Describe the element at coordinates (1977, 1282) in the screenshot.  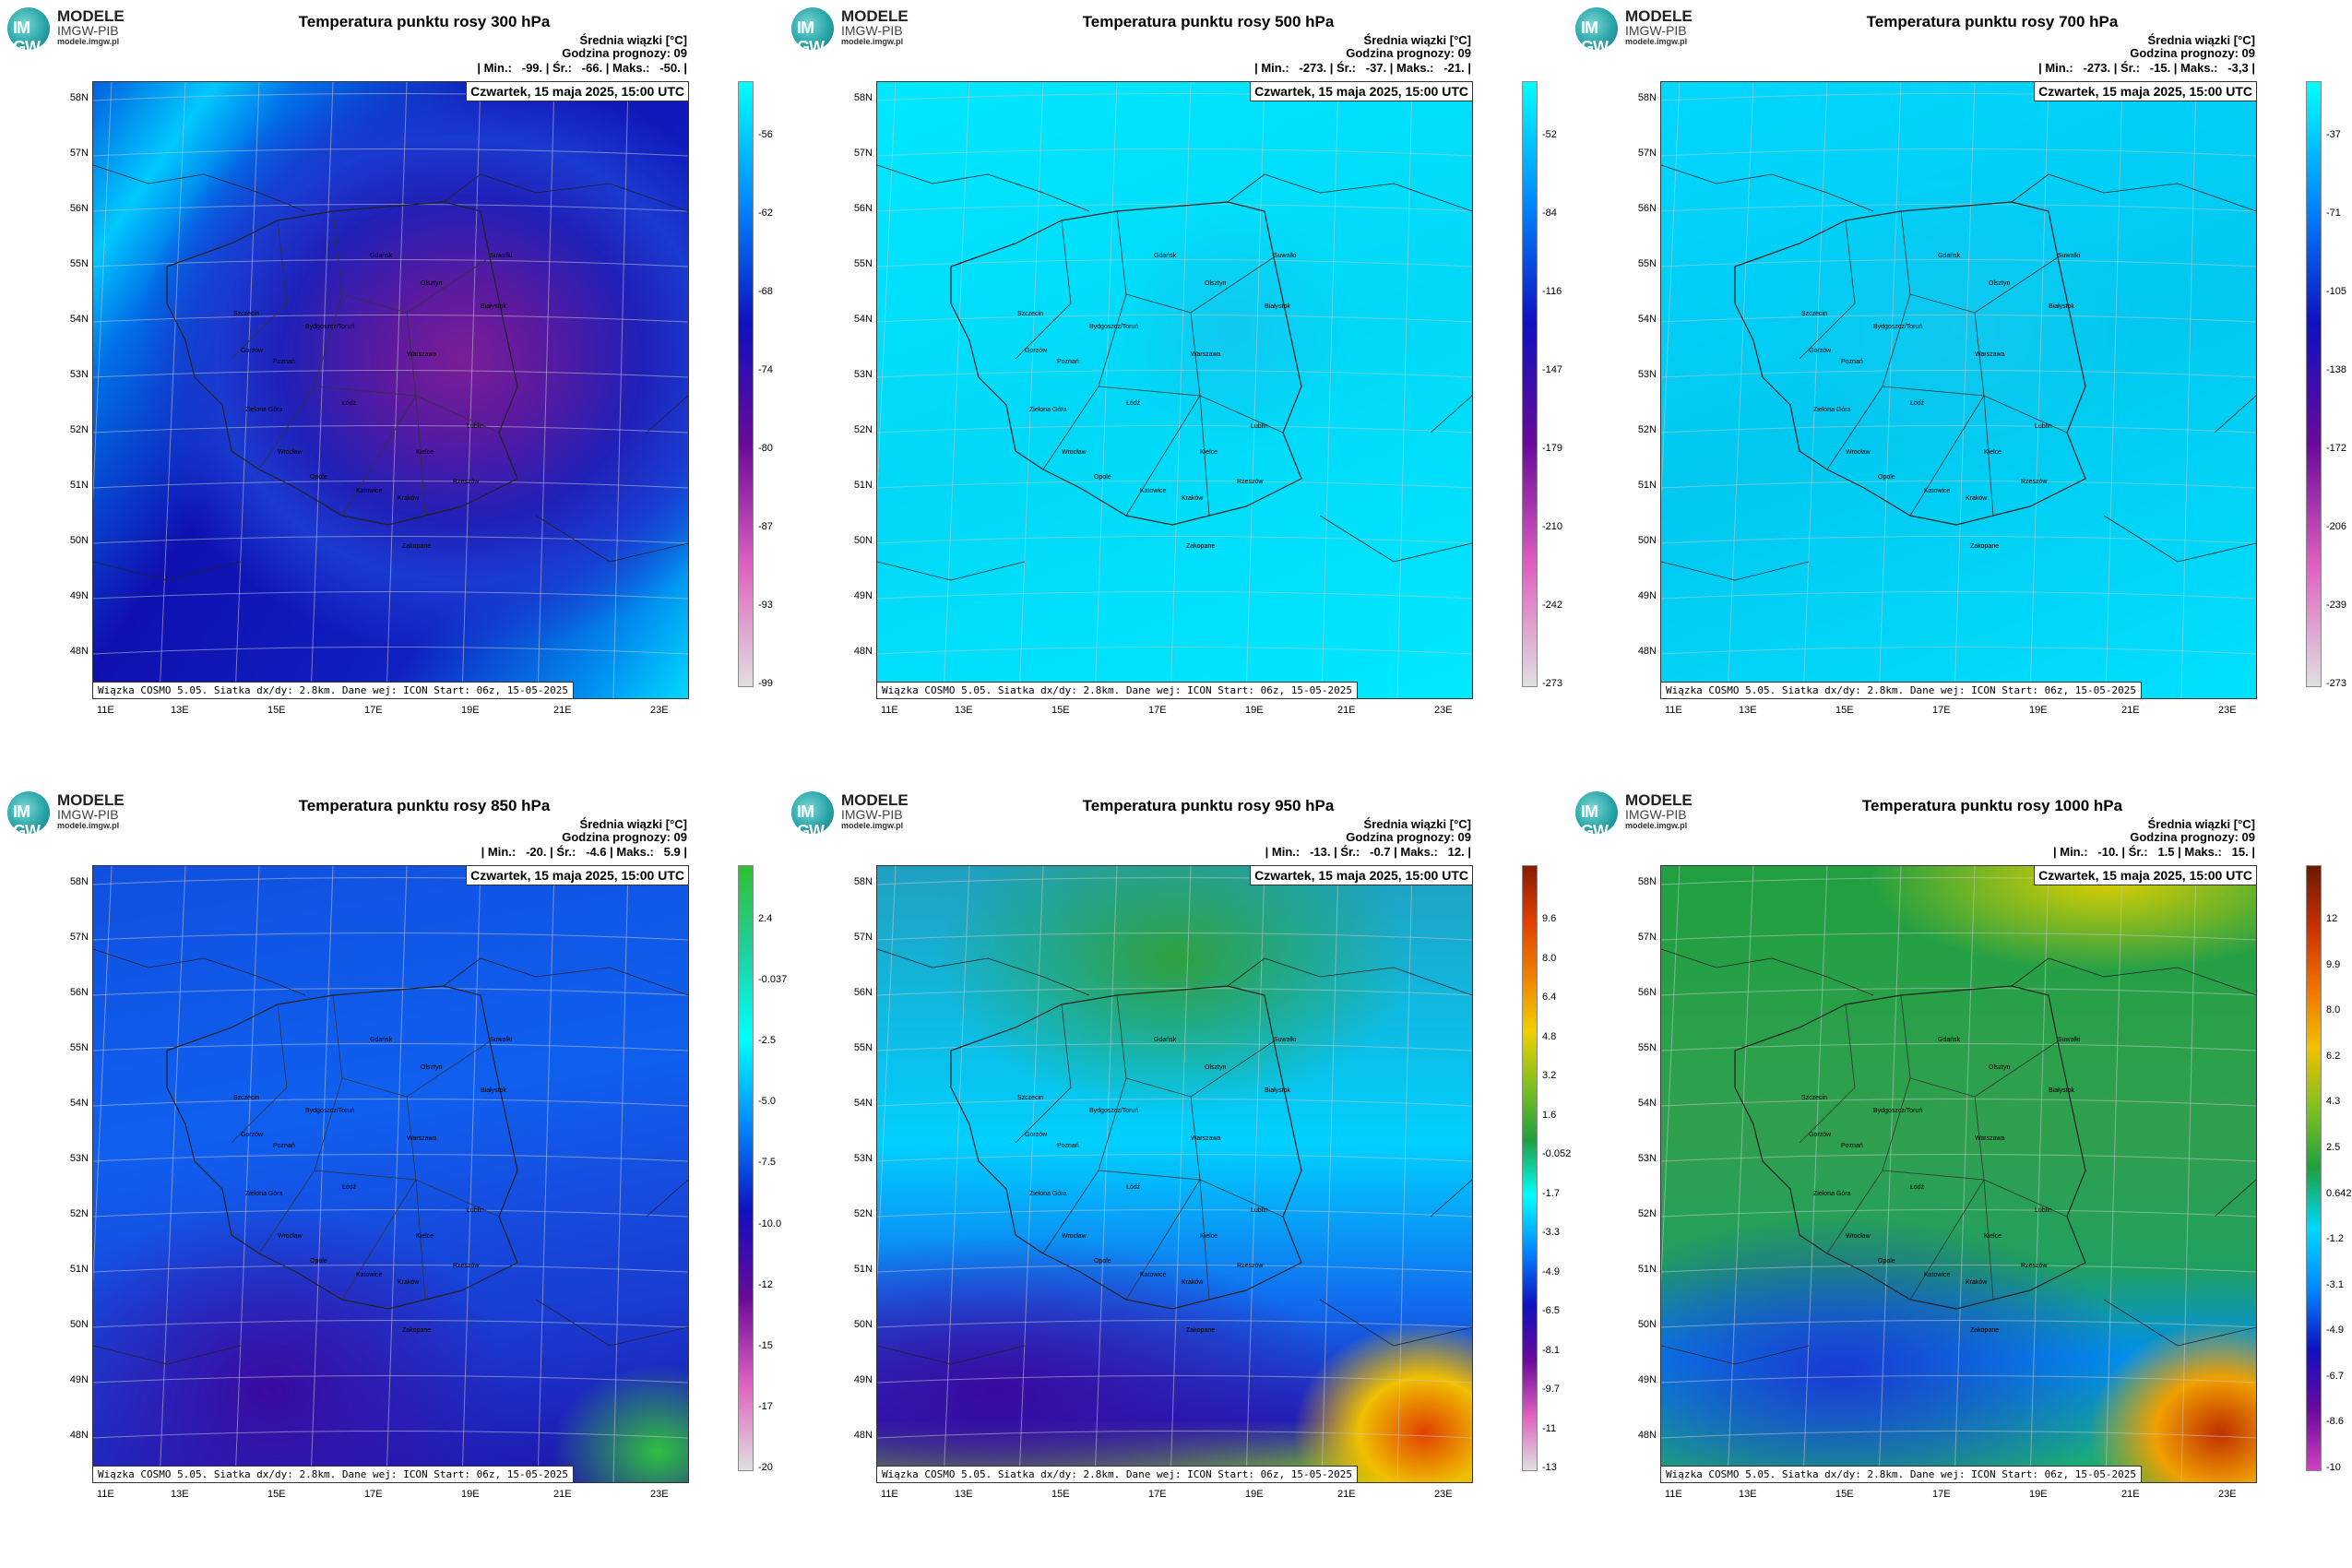
I see `city-label: Kraków` at that location.